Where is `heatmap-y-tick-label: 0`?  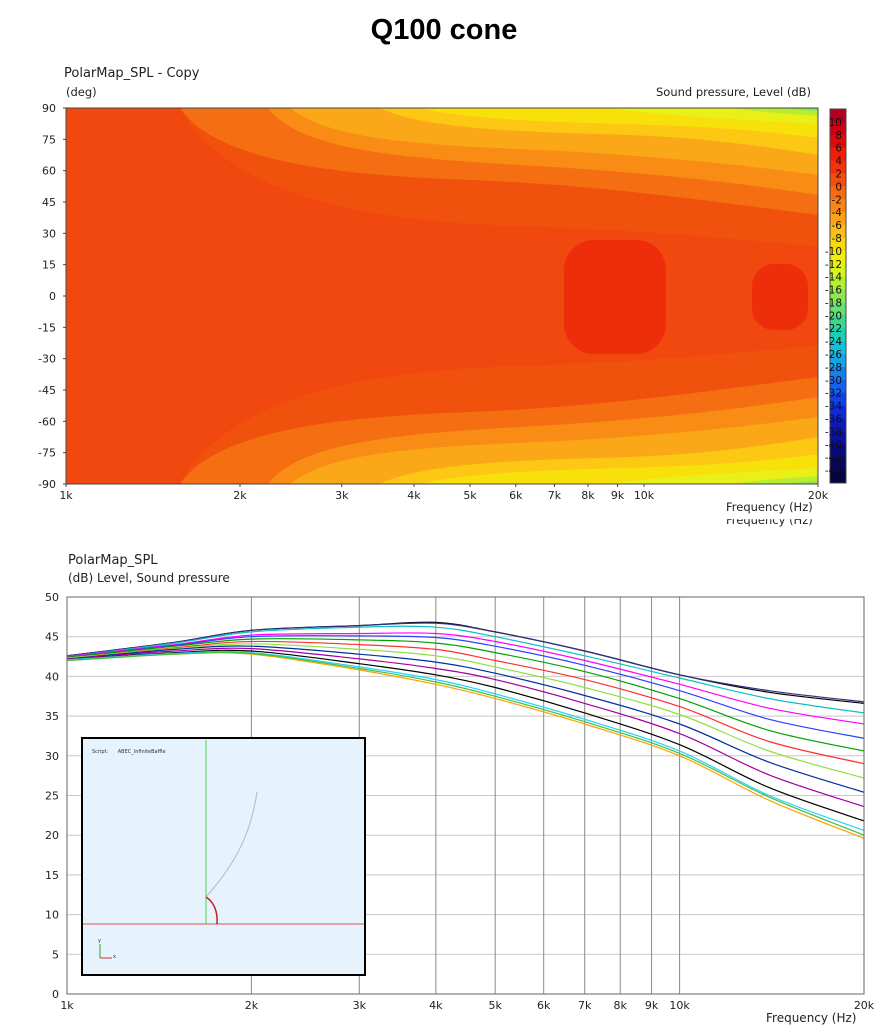
heatmap-y-tick-label: 0 is located at coordinates (52, 296).